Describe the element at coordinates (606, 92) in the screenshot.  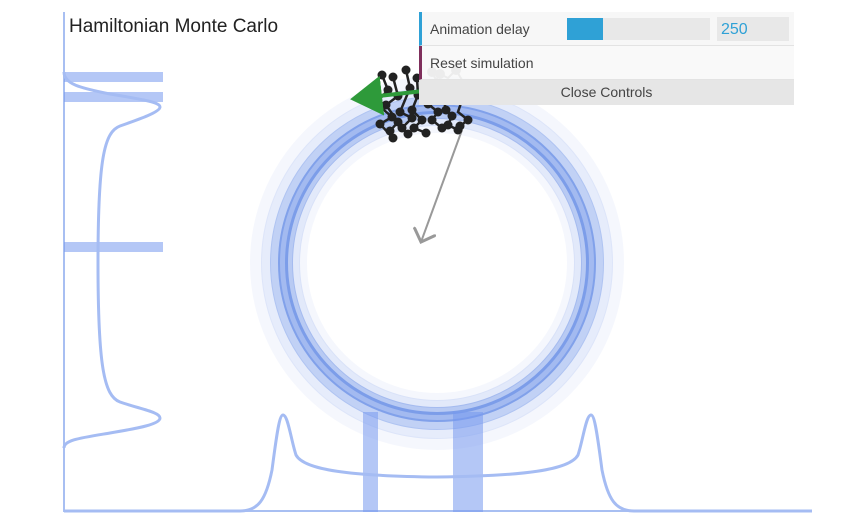
I see `close-controls-button: Close Controls` at that location.